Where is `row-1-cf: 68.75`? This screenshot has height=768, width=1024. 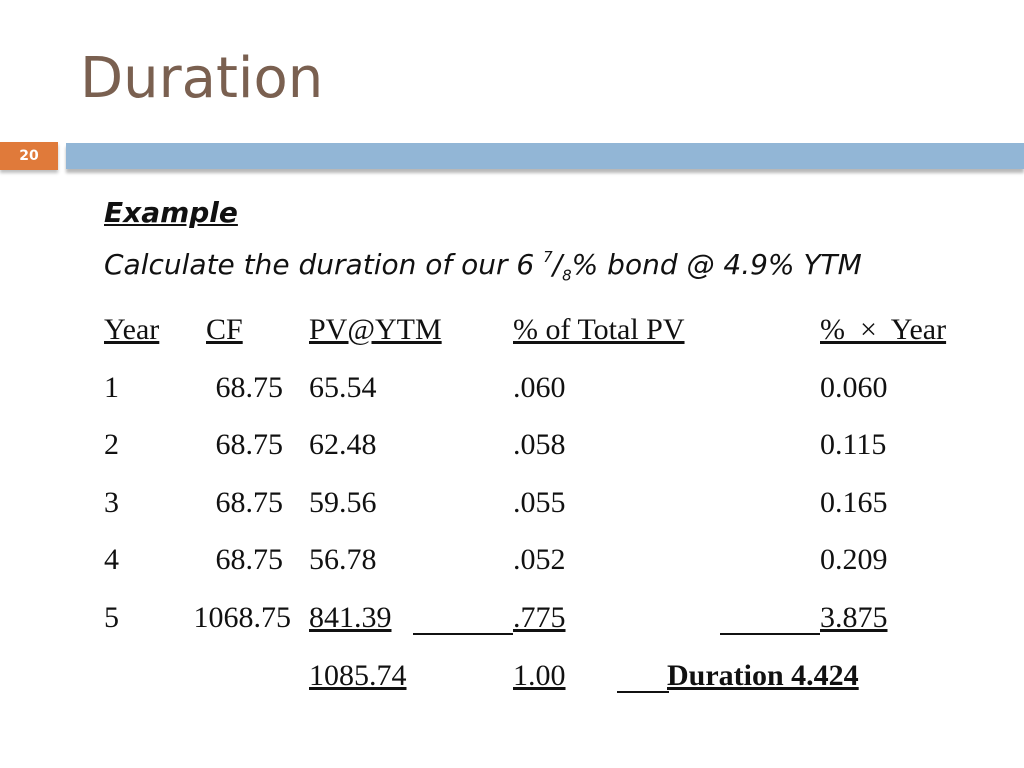 row-1-cf: 68.75 is located at coordinates (249, 387).